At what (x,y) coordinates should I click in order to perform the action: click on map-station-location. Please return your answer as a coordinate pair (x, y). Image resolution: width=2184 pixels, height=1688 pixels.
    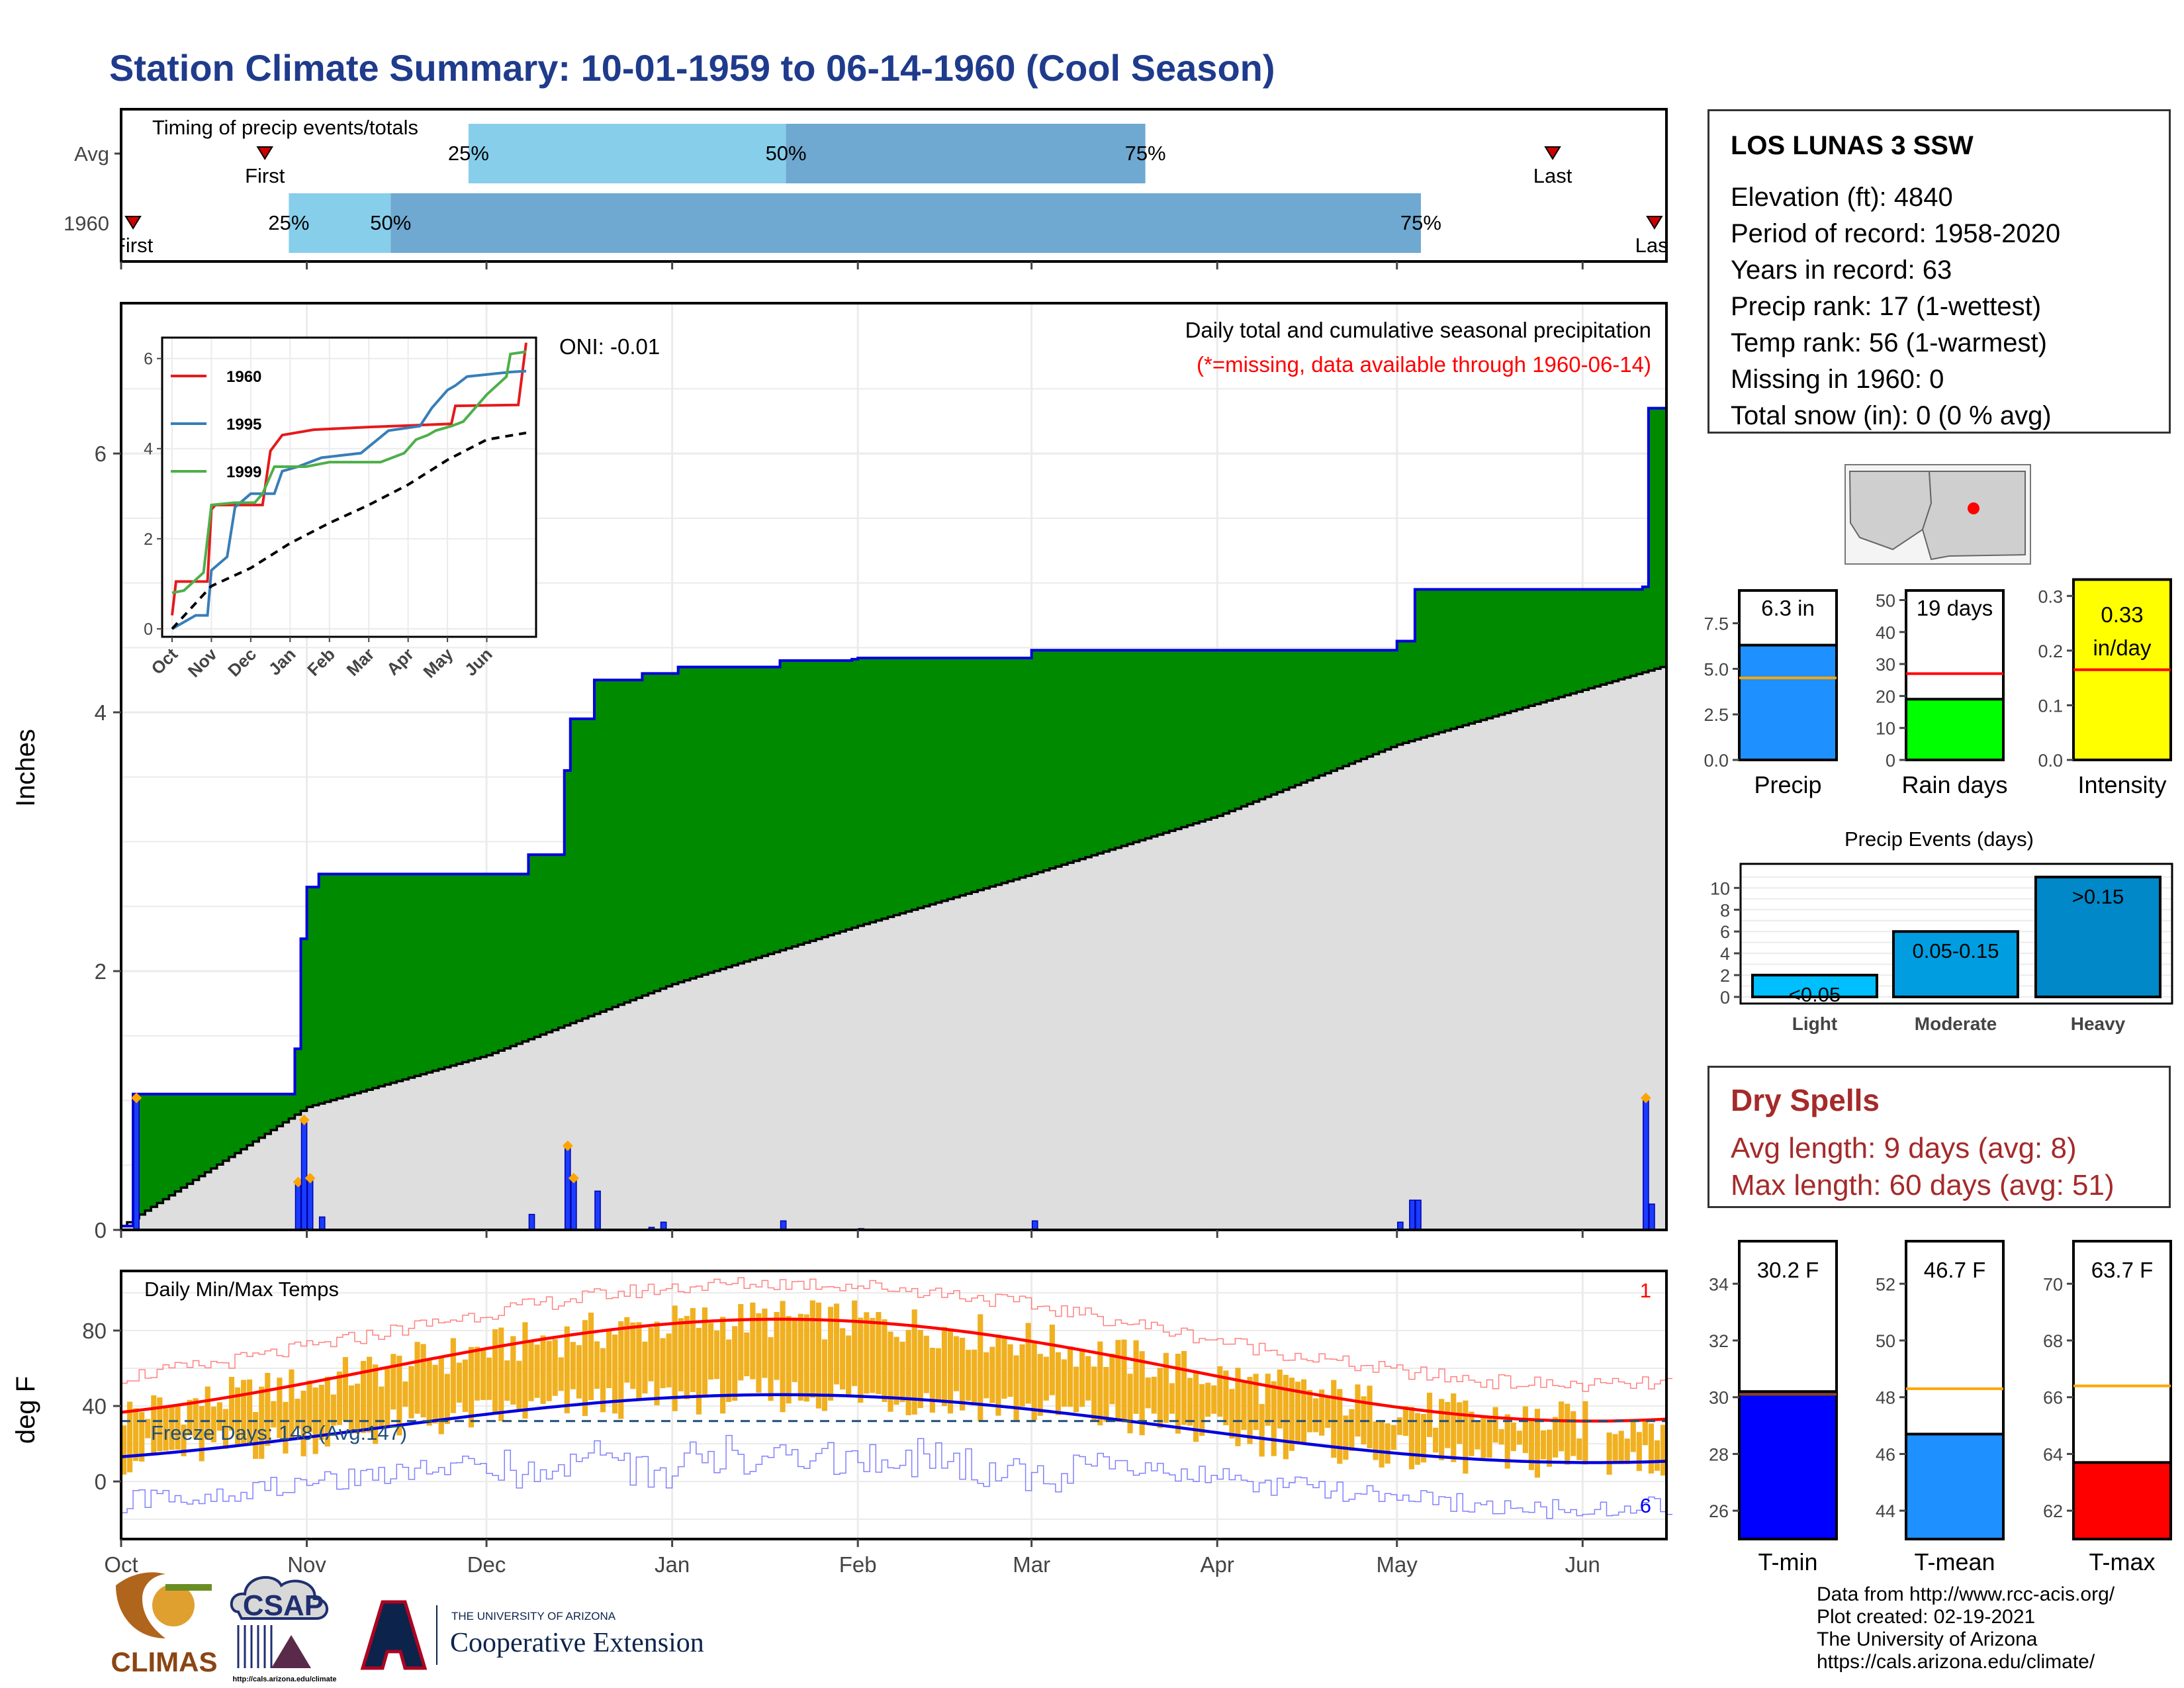
    Looking at the image, I should click on (1974, 508).